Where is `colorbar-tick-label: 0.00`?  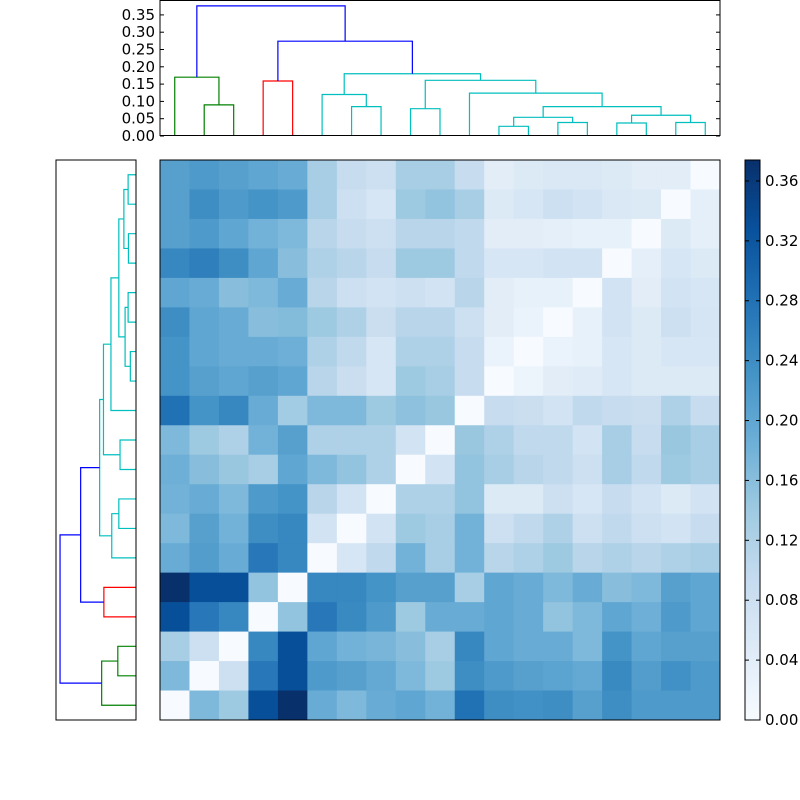 colorbar-tick-label: 0.00 is located at coordinates (781, 720).